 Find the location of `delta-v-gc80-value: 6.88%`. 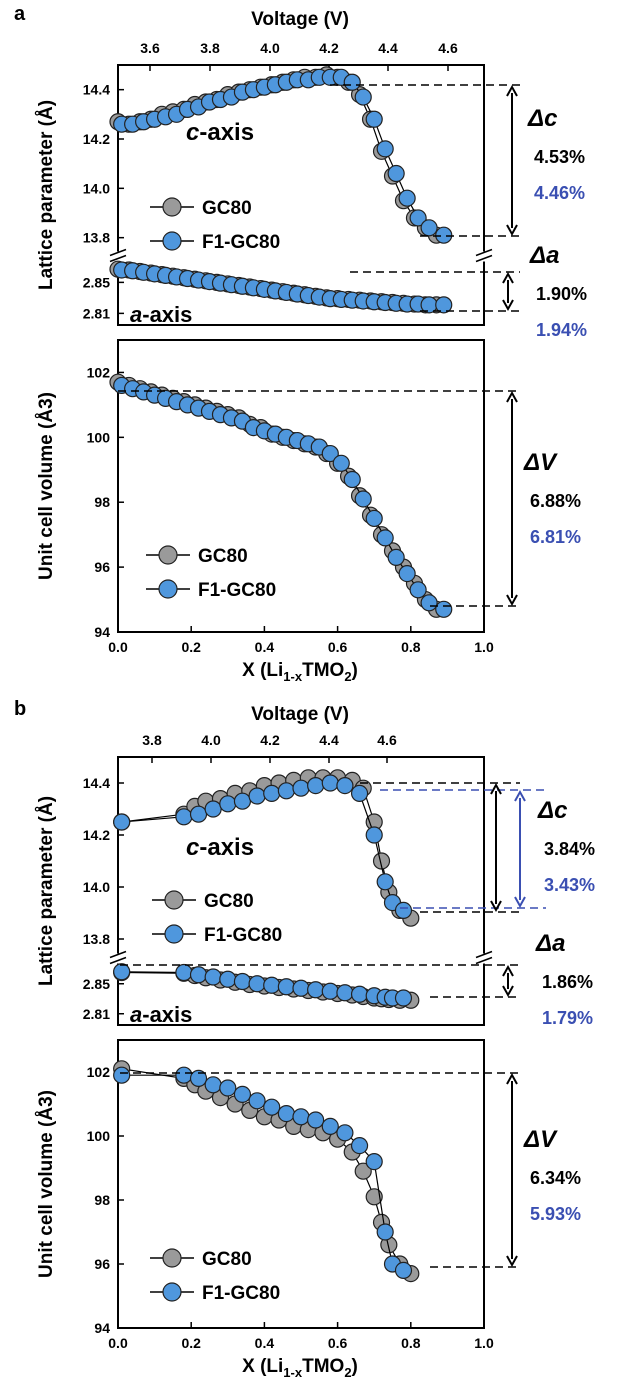

delta-v-gc80-value: 6.88% is located at coordinates (555, 501).